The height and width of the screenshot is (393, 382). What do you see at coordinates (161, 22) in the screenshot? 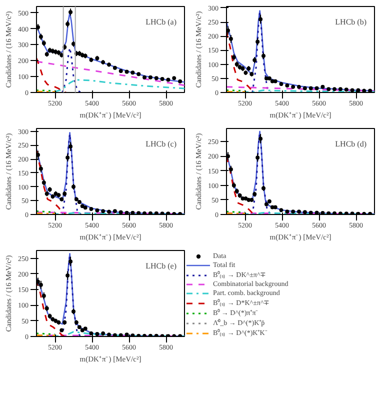
I see `annotation: LHCb (a)` at bounding box center [161, 22].